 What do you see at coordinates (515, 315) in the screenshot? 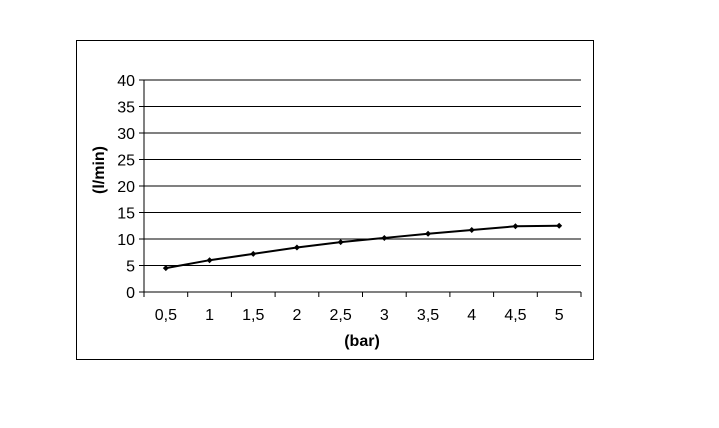
I see `x-tick-label-8: 4,5` at bounding box center [515, 315].